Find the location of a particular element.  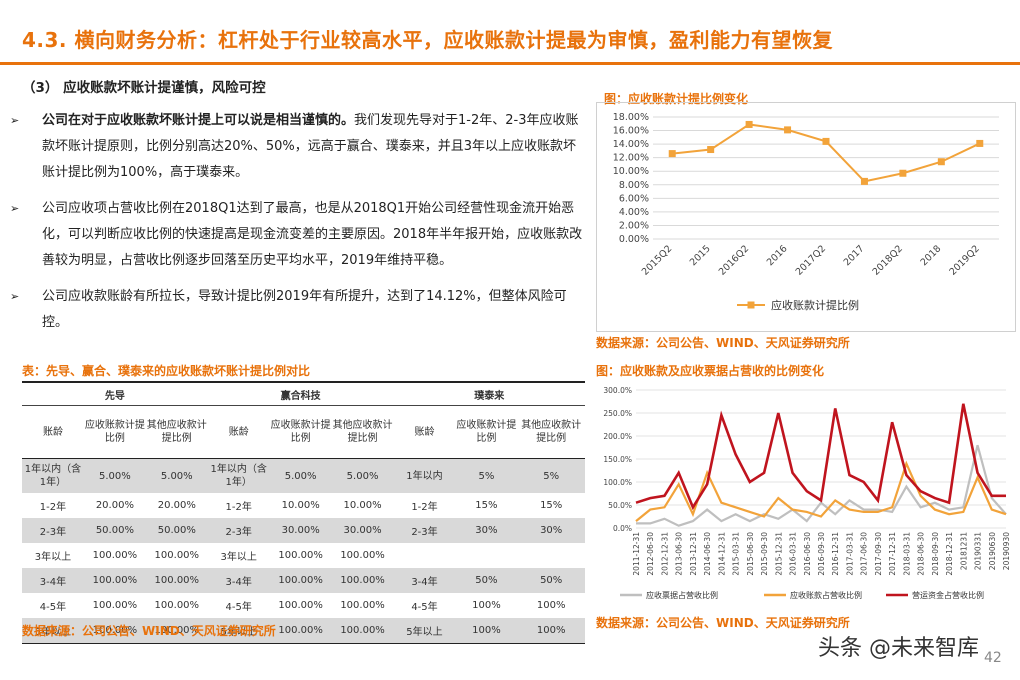

x-tick-label: 2015Q2 is located at coordinates (657, 260).